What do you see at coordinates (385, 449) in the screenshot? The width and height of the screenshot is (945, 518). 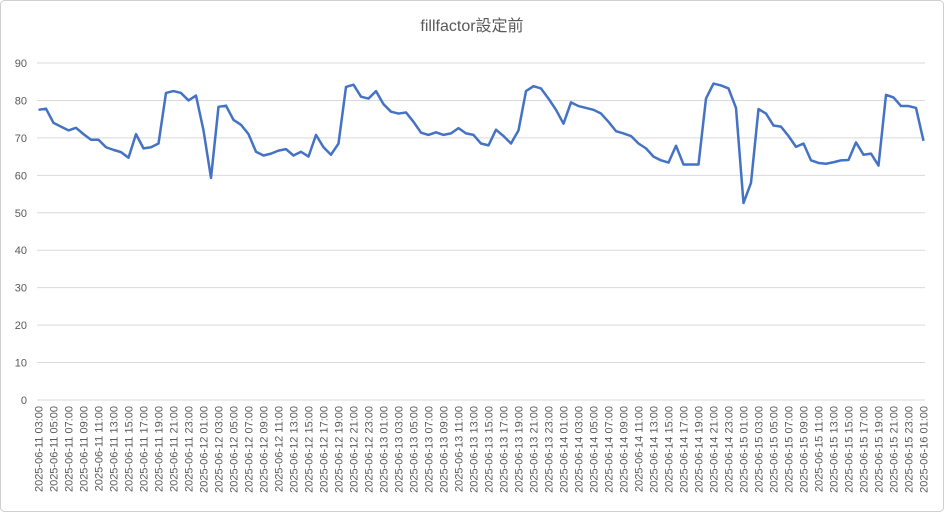 I see `x-tick-label: 2025-06-13 01:00` at bounding box center [385, 449].